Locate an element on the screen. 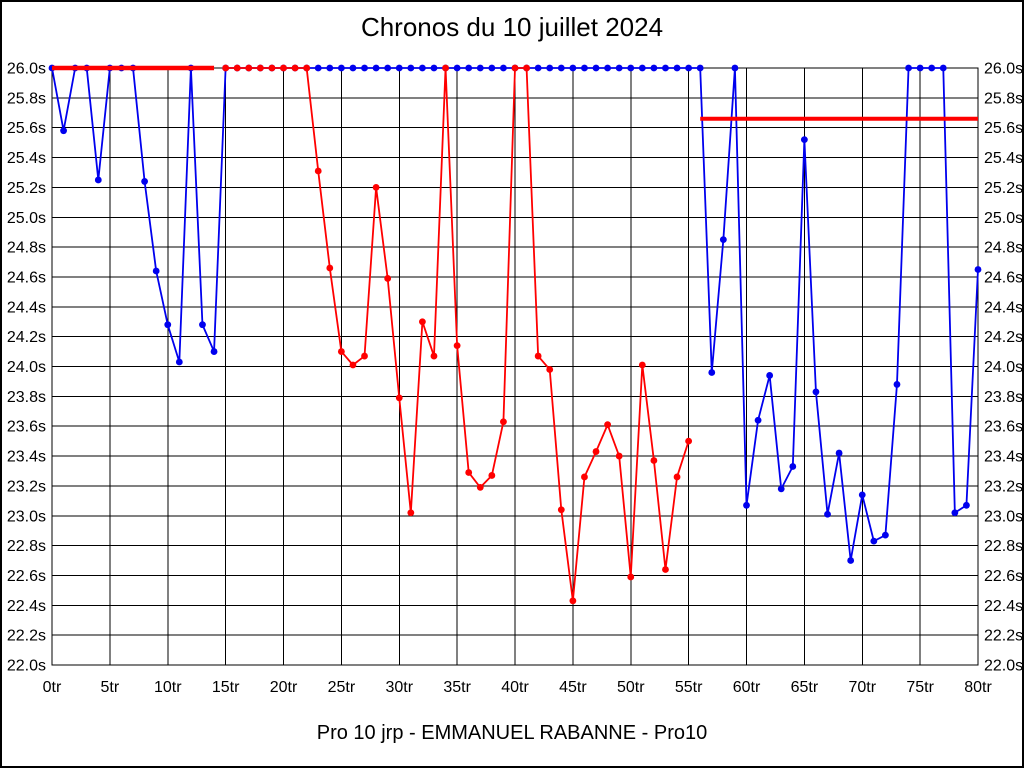  y-axis-label-left: 22.6s is located at coordinates (26, 576).